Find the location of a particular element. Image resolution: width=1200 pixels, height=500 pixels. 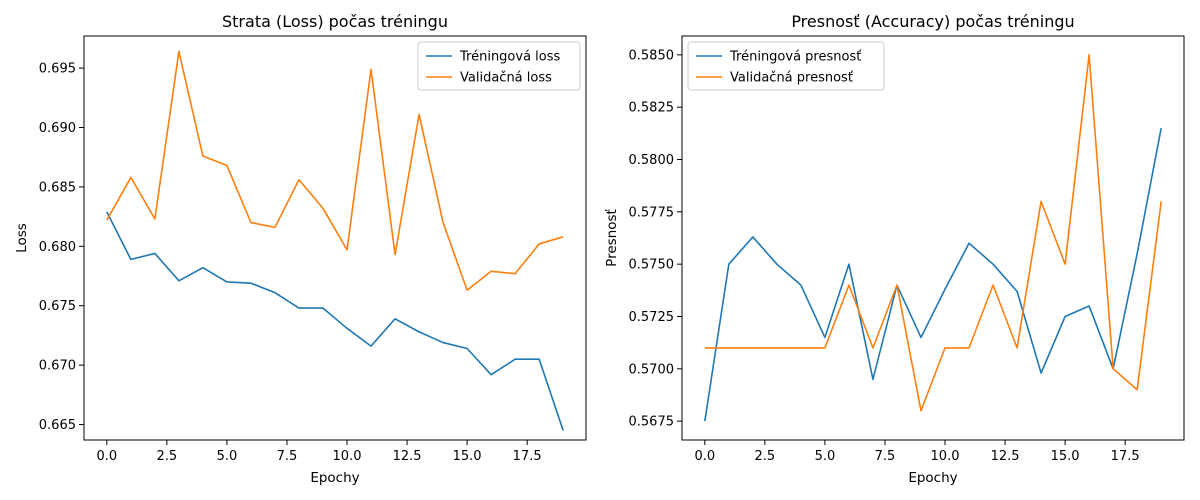

legend: Tréningová loss Validačná loss is located at coordinates (499, 66).